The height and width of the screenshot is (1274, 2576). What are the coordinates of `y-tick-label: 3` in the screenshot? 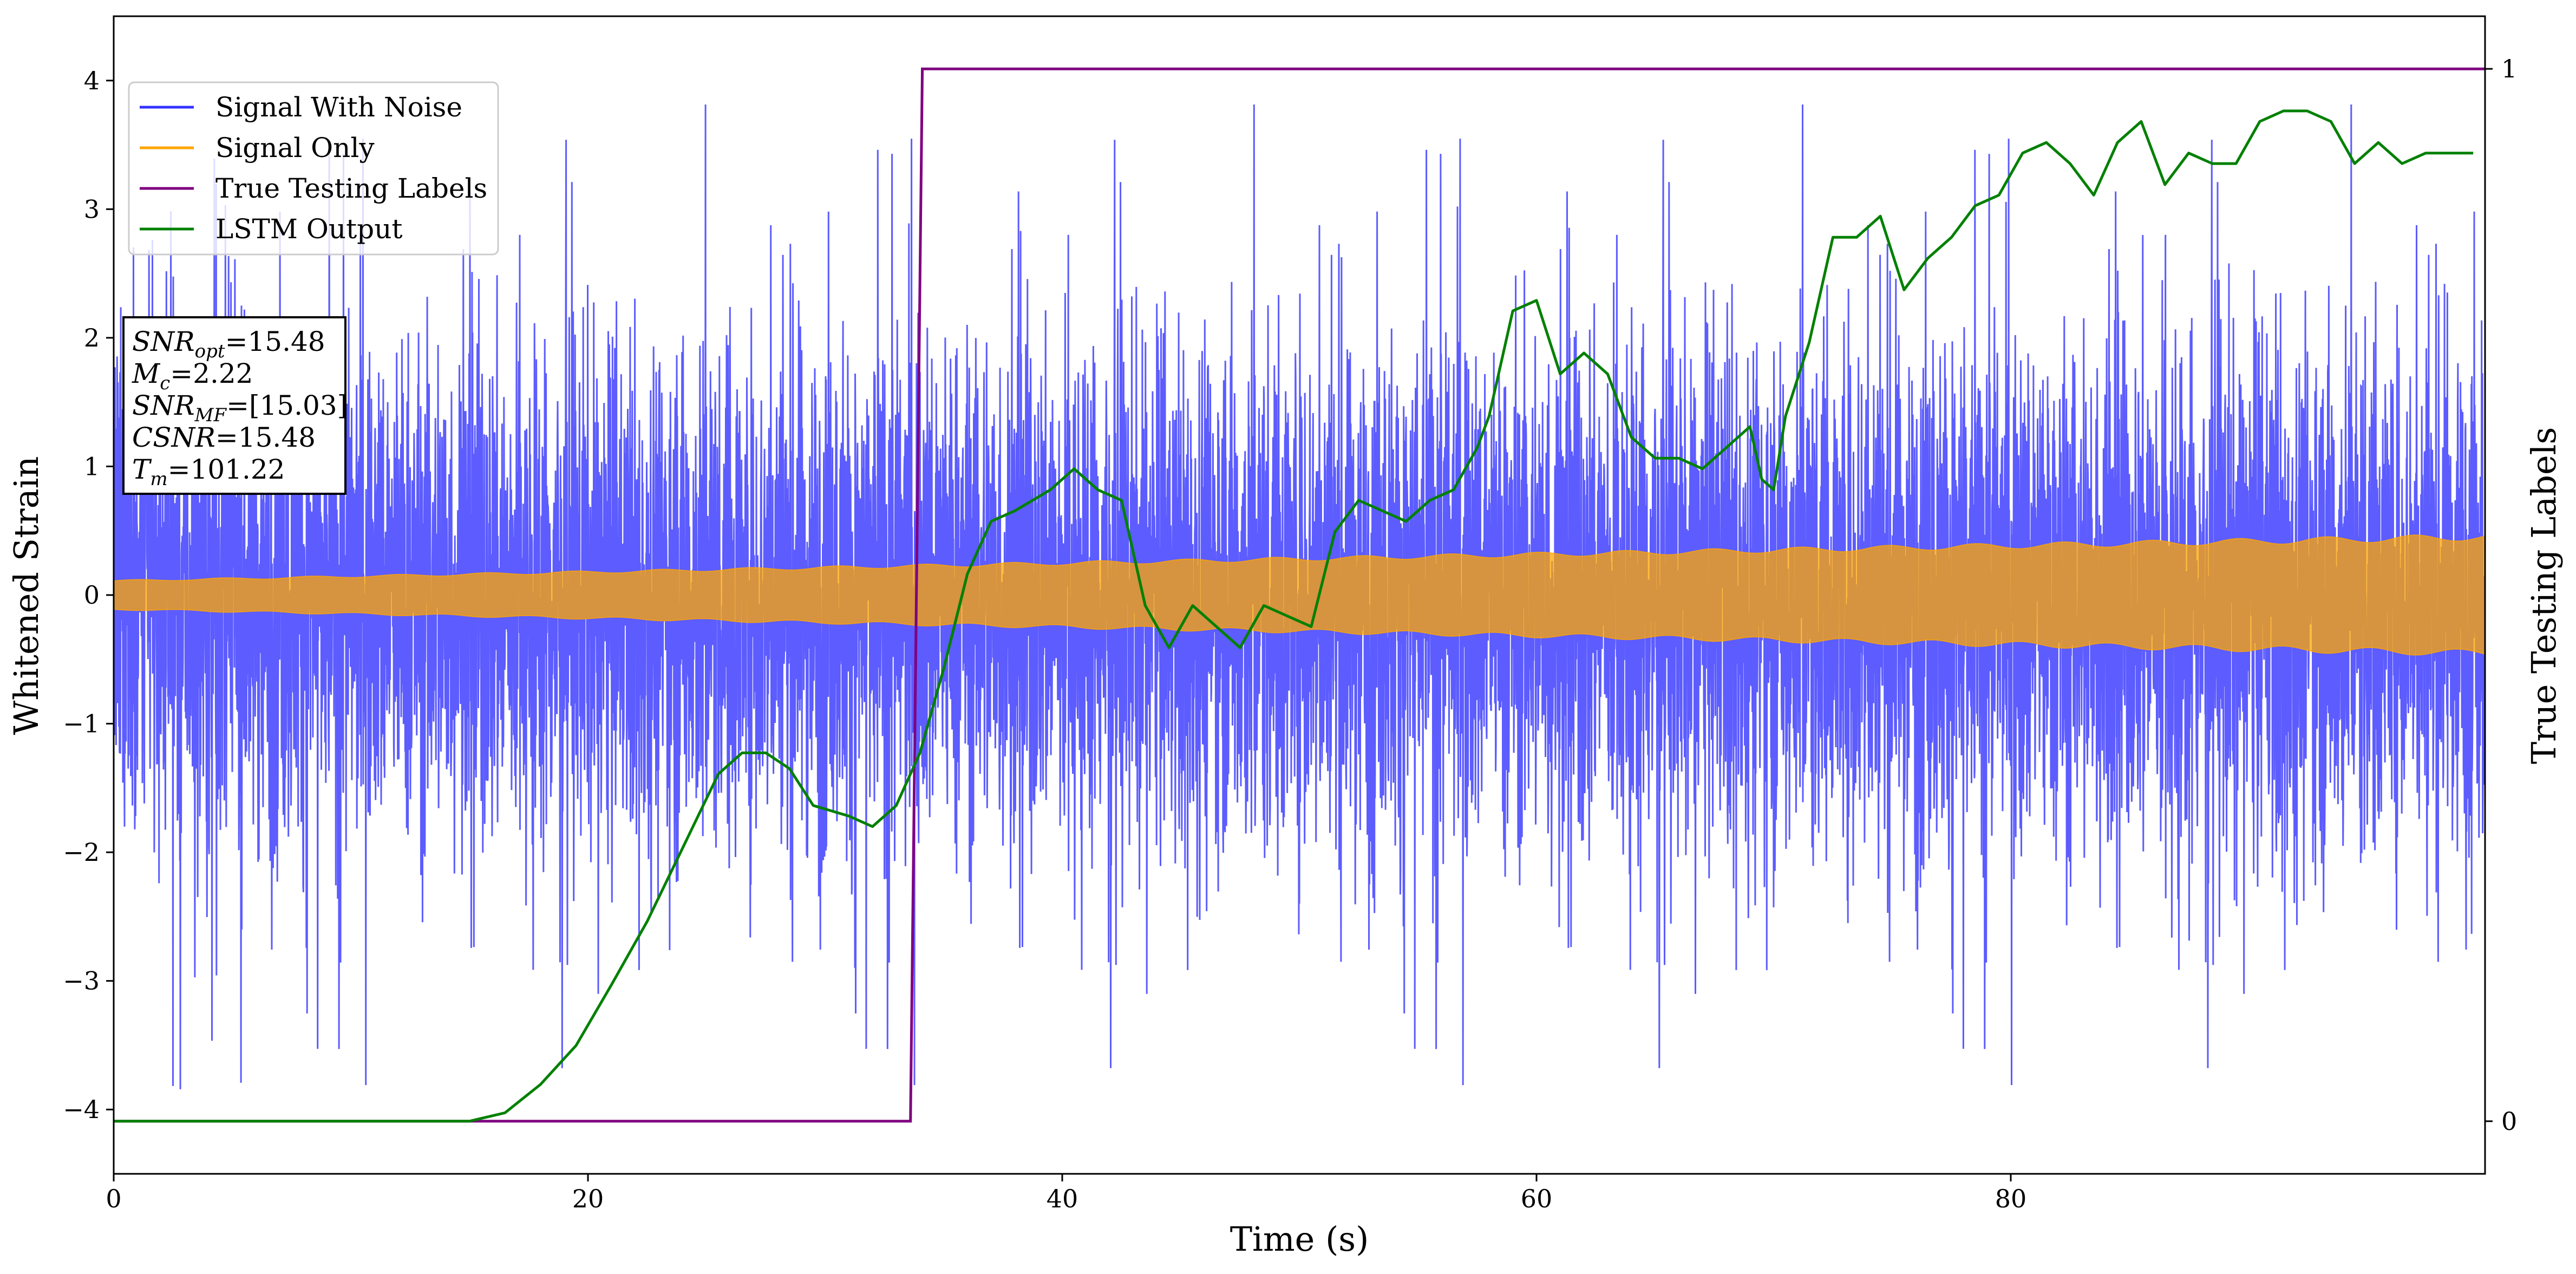 It's located at (92, 209).